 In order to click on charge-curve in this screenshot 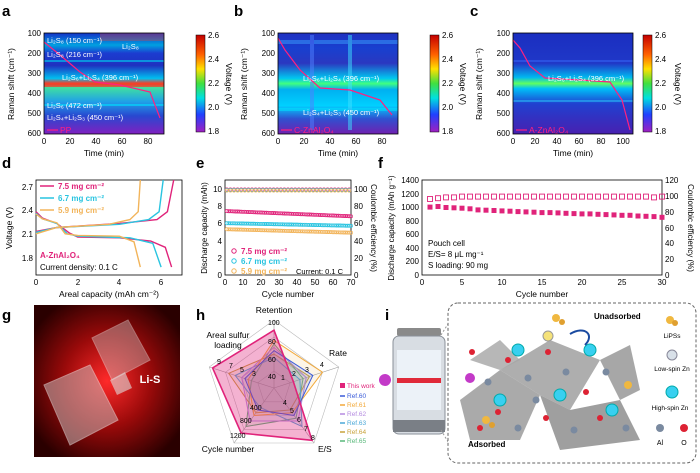, I will do `click(88, 207)`.